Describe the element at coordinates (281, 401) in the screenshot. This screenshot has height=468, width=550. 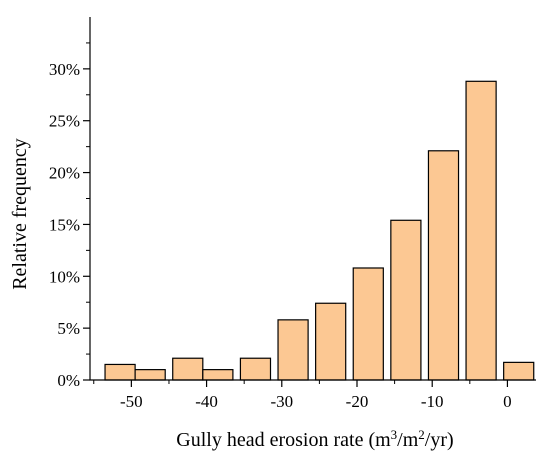
I see `x-tick-label: -30` at that location.